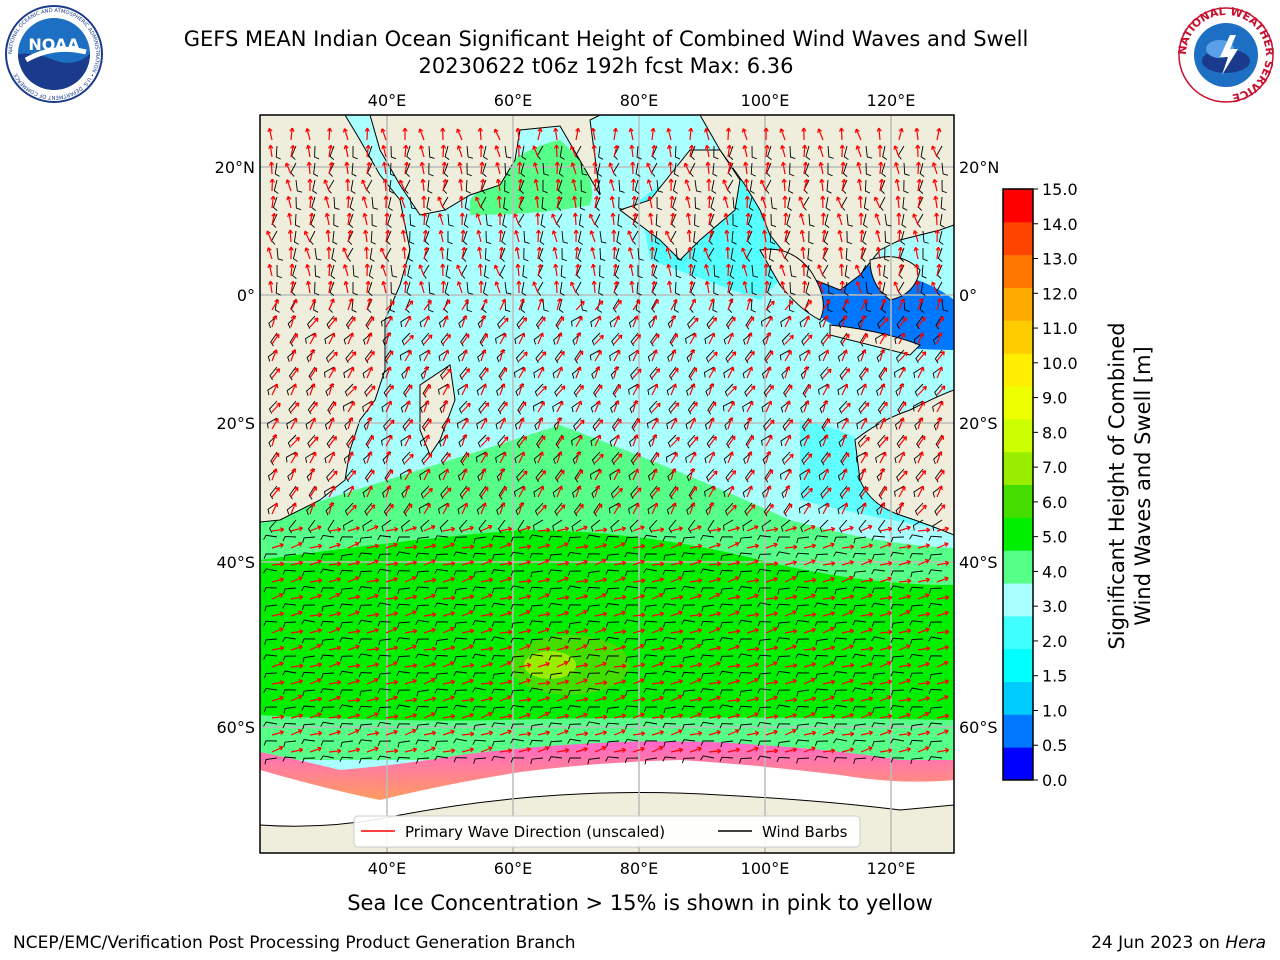 This screenshot has height=960, width=1280. I want to click on colorbar-tick-label: 2.0, so click(1054, 641).